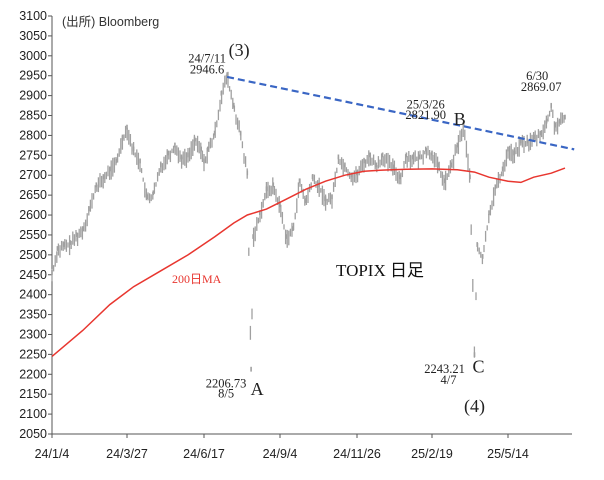  I want to click on annotation-label: 25/3/26, so click(426, 104).